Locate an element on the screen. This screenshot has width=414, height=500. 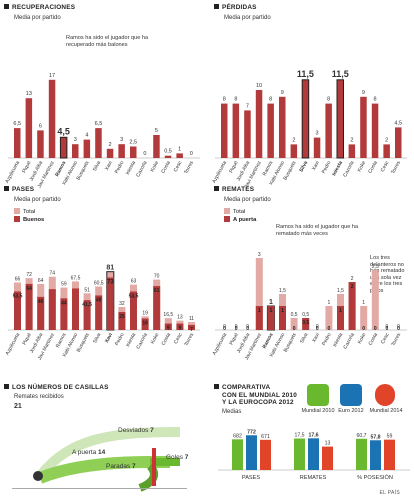
recuperaciones-label-busquets: 4 is located at coordinates (86, 136).